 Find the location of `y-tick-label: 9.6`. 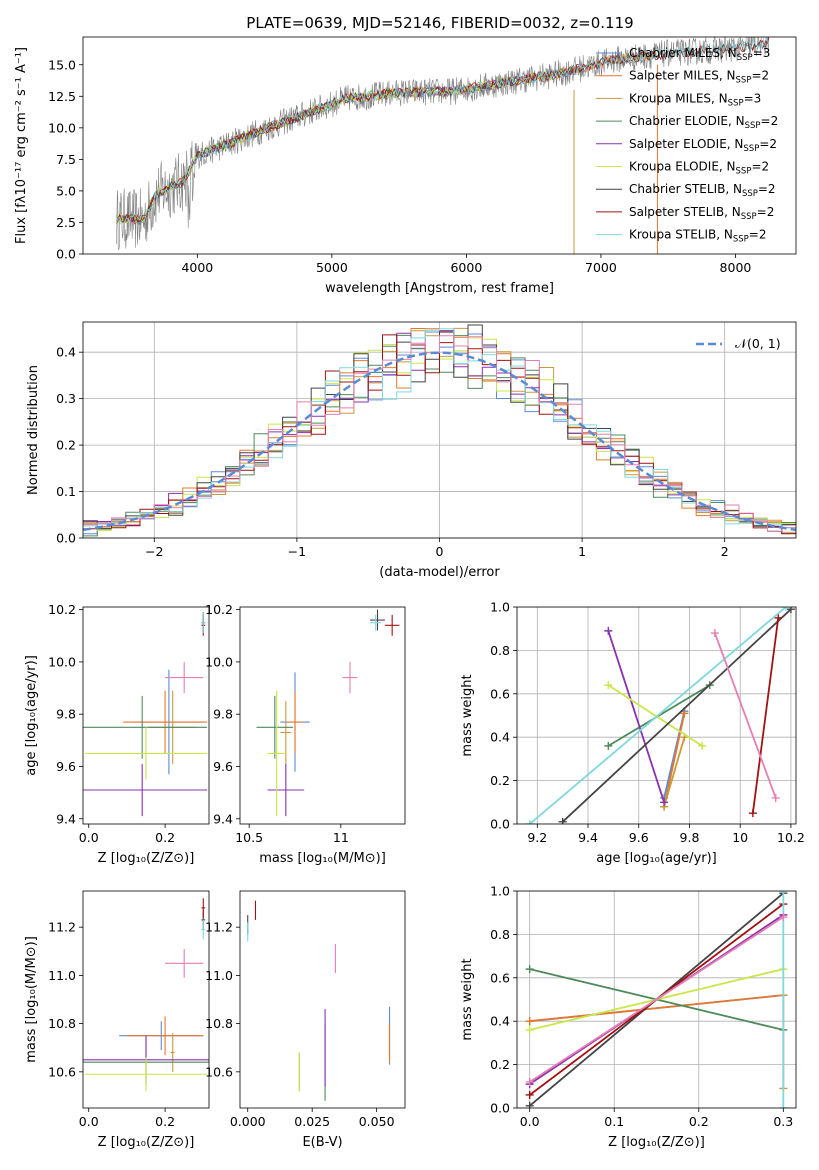

y-tick-label: 9.6 is located at coordinates (223, 766).